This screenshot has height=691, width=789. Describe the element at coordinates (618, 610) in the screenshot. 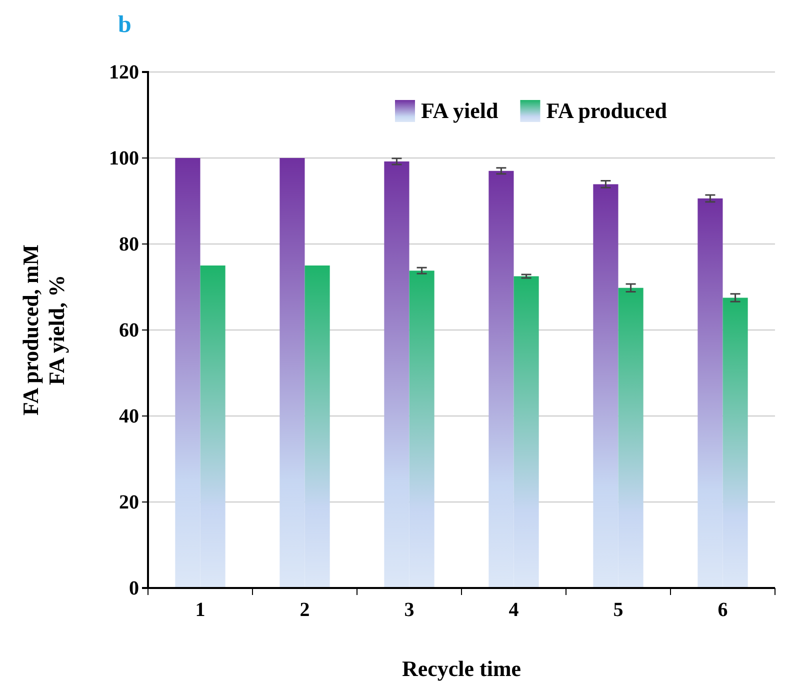

I see `x-tick-label: 5` at that location.